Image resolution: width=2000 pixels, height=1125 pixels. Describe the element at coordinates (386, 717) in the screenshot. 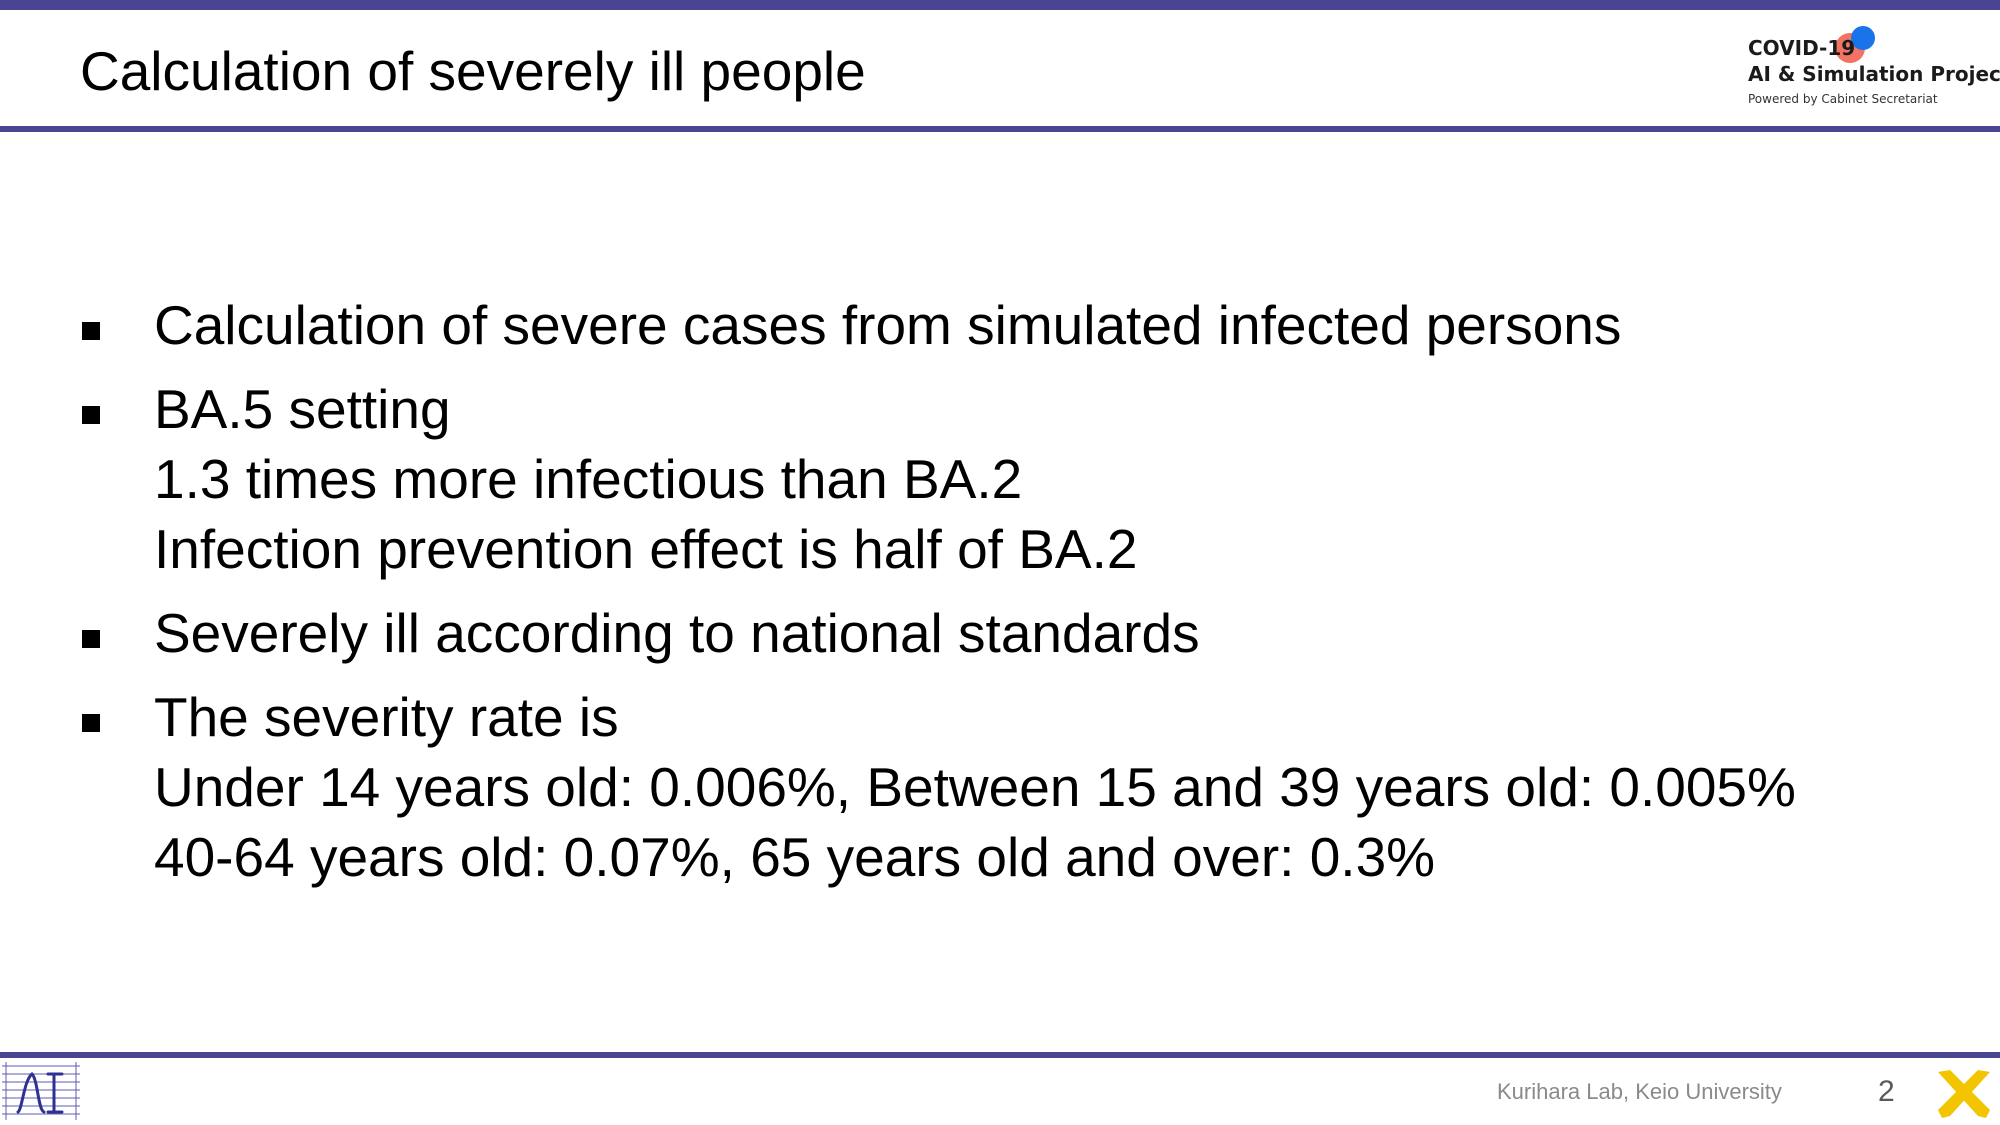

I see `bullet-line: The severity rate is` at that location.